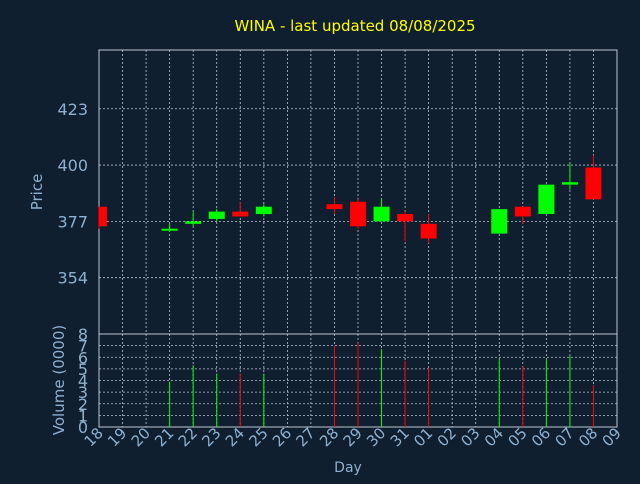 The width and height of the screenshot is (640, 484). I want to click on x-tick-label: 26, so click(282, 437).